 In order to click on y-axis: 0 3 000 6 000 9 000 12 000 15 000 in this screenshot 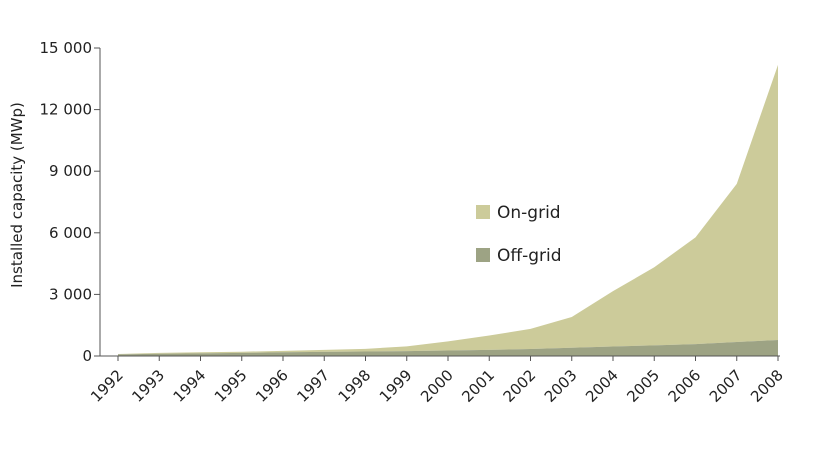, I will do `click(70, 202)`.